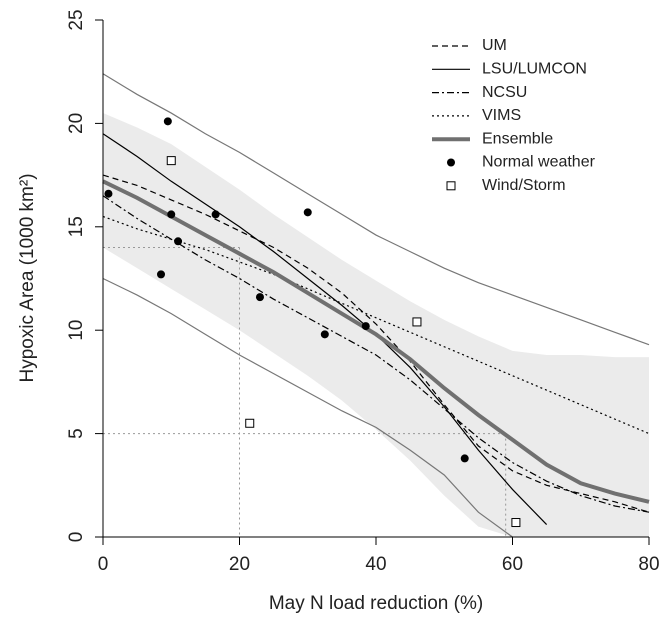 The image size is (662, 617). Describe the element at coordinates (539, 162) in the screenshot. I see `legend-label: Normal weather` at that location.